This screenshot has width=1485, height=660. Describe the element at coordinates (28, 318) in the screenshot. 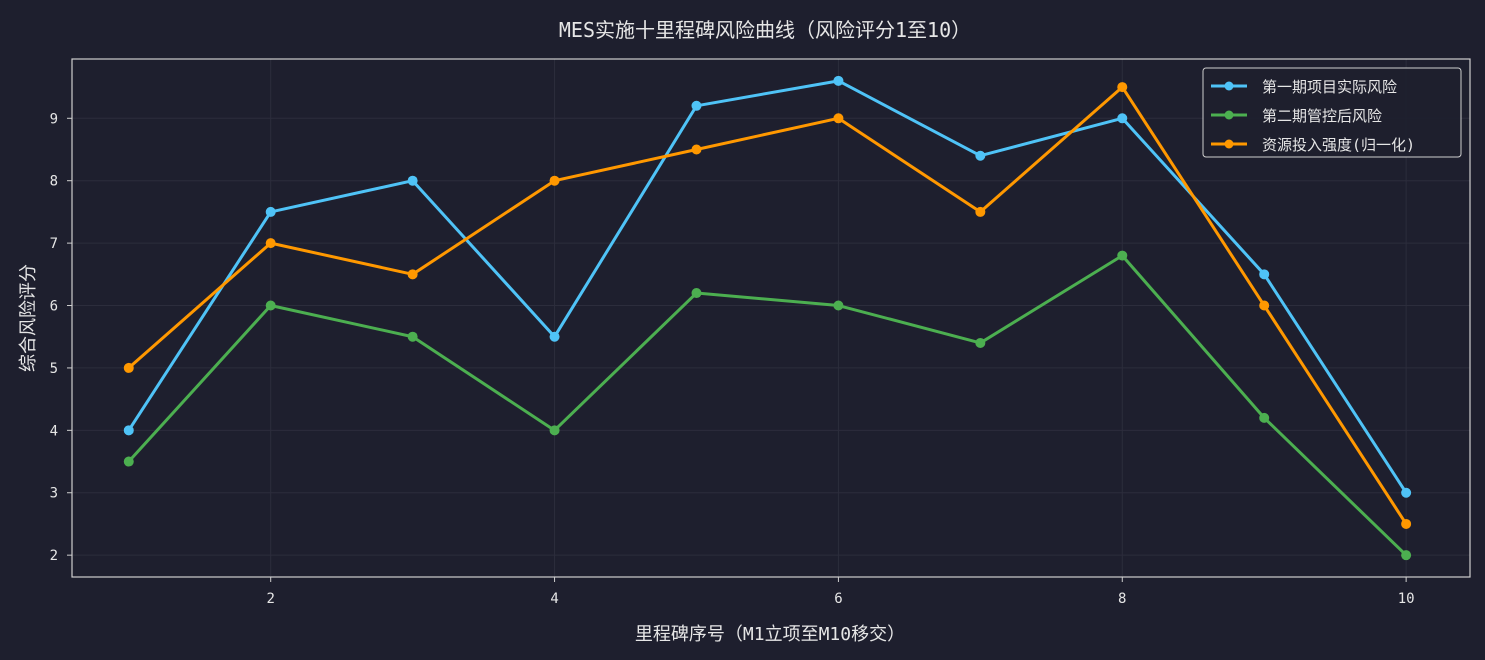

I see `y-axis-label: 综合风险评分` at that location.